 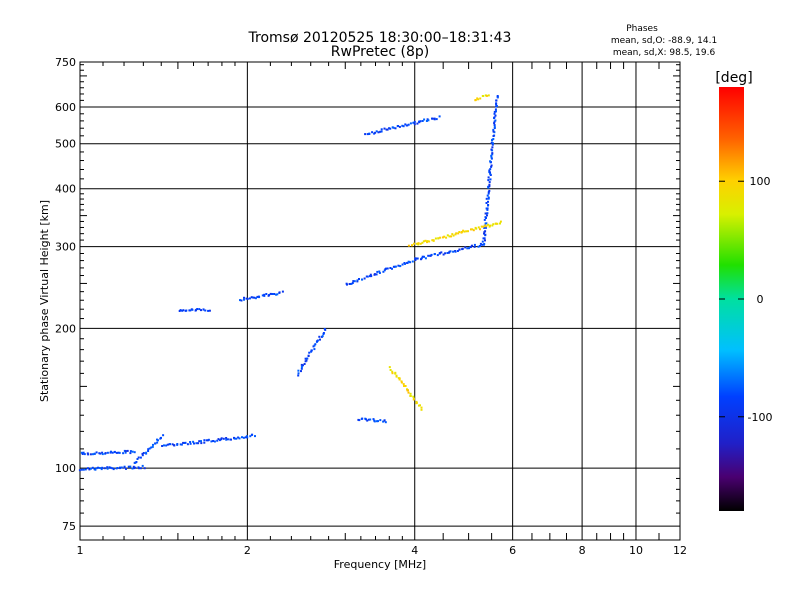 I want to click on y-tick-label: 500, so click(x=65, y=144).